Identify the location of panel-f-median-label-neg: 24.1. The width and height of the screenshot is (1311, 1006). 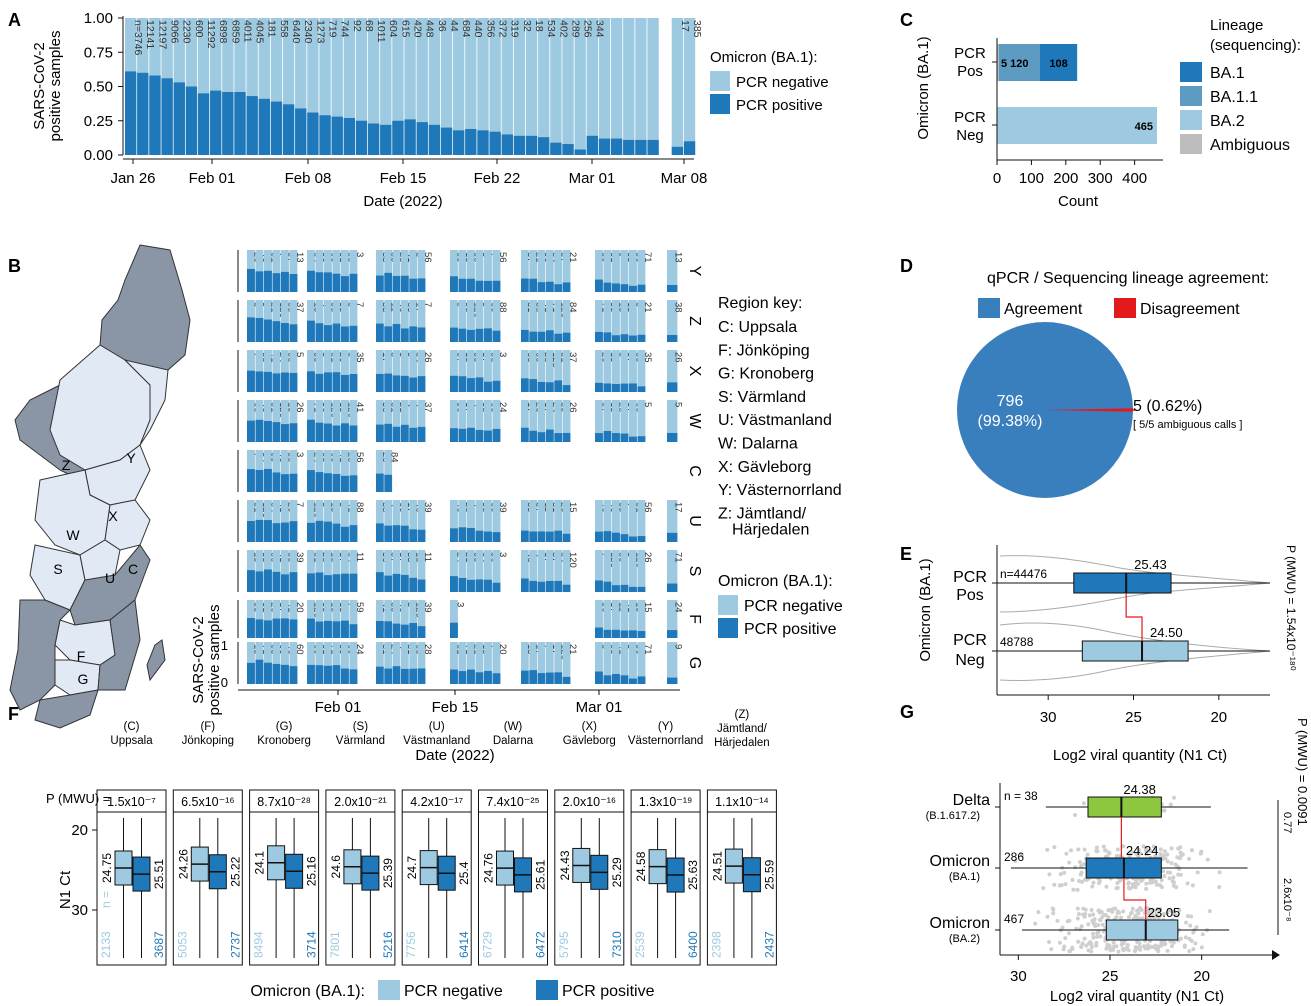
(260, 863).